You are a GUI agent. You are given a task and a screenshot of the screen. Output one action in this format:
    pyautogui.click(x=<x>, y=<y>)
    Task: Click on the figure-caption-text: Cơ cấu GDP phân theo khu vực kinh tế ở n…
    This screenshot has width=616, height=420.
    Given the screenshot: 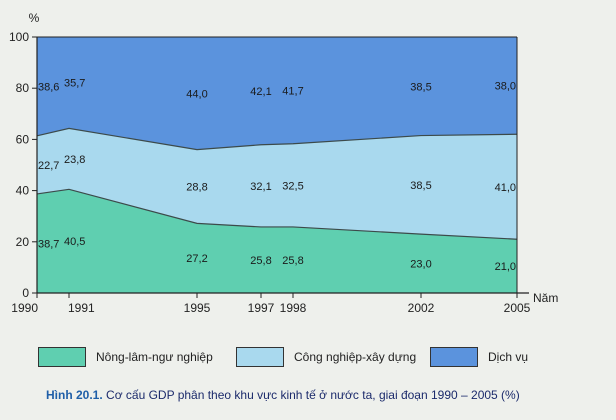 What is the action you would take?
    pyautogui.click(x=311, y=395)
    